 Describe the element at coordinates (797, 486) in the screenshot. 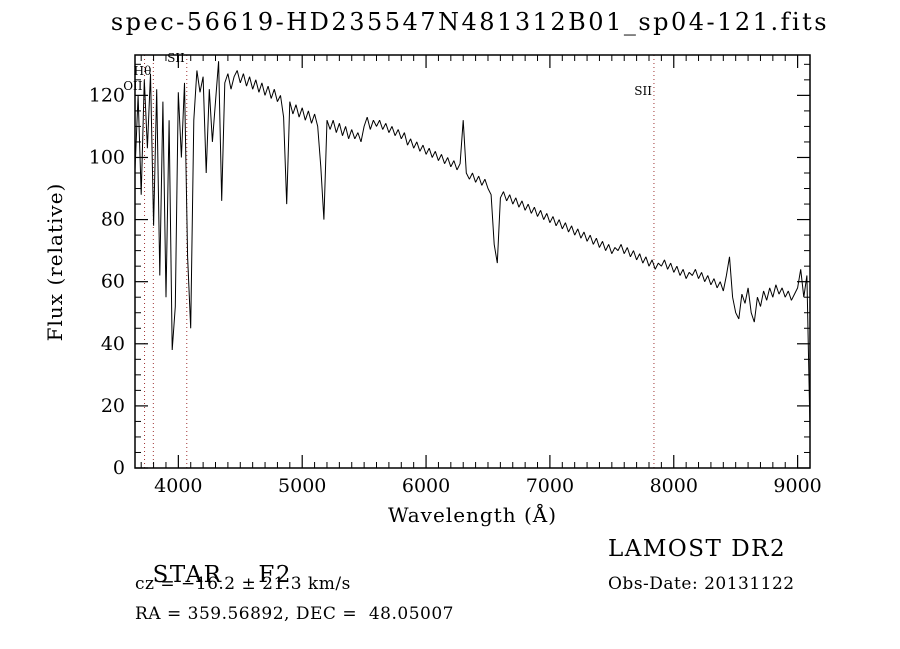

I see `svg-text: 9000` at that location.